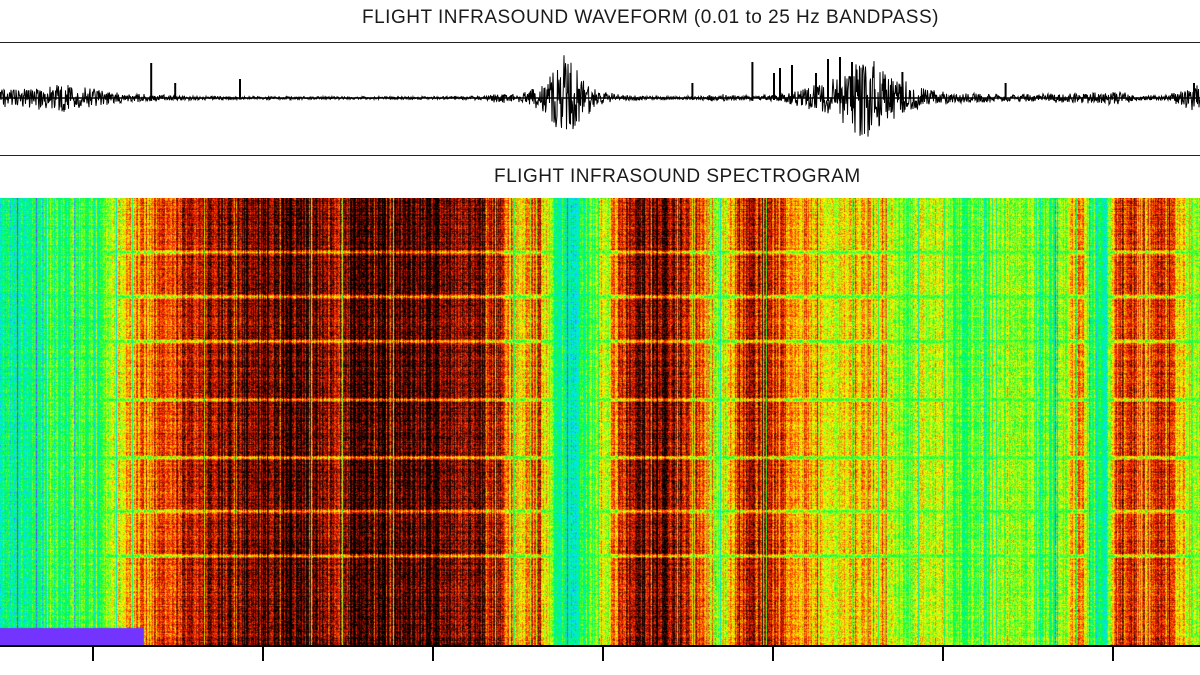  I want to click on waveform-bottom-border, so click(600, 155).